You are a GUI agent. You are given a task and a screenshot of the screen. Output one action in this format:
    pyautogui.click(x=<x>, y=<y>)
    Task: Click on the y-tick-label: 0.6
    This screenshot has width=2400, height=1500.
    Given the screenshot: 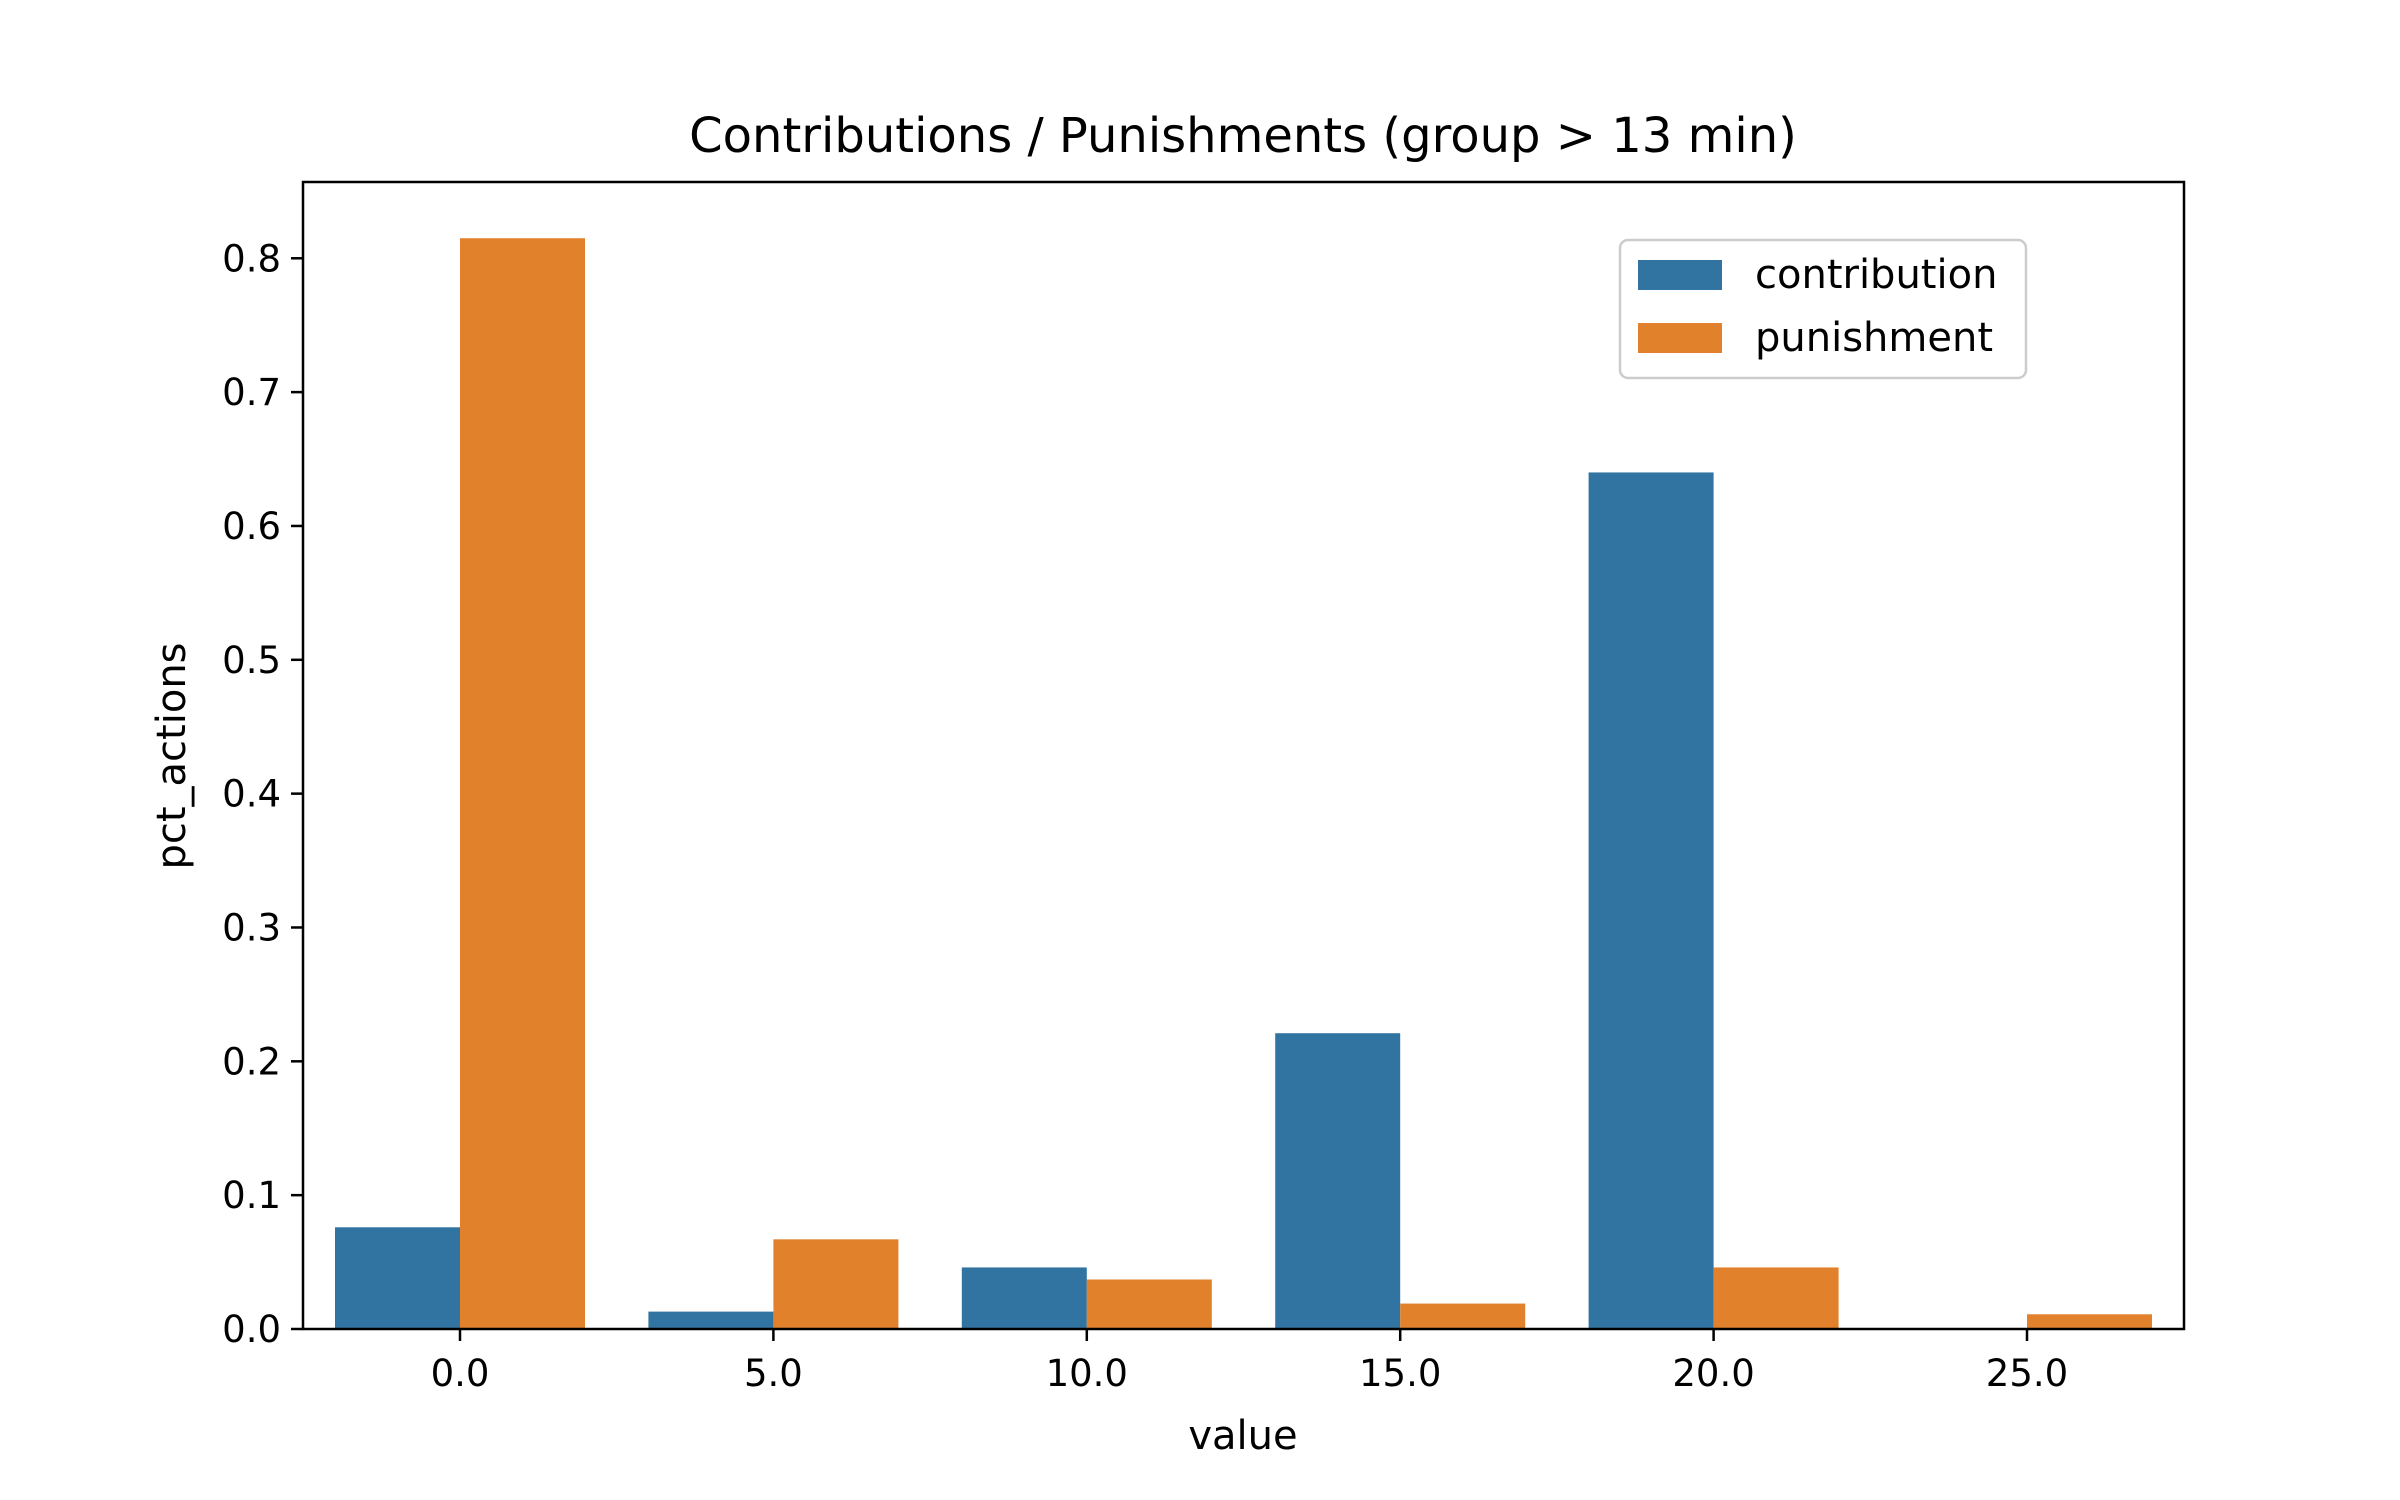 What is the action you would take?
    pyautogui.click(x=251, y=526)
    